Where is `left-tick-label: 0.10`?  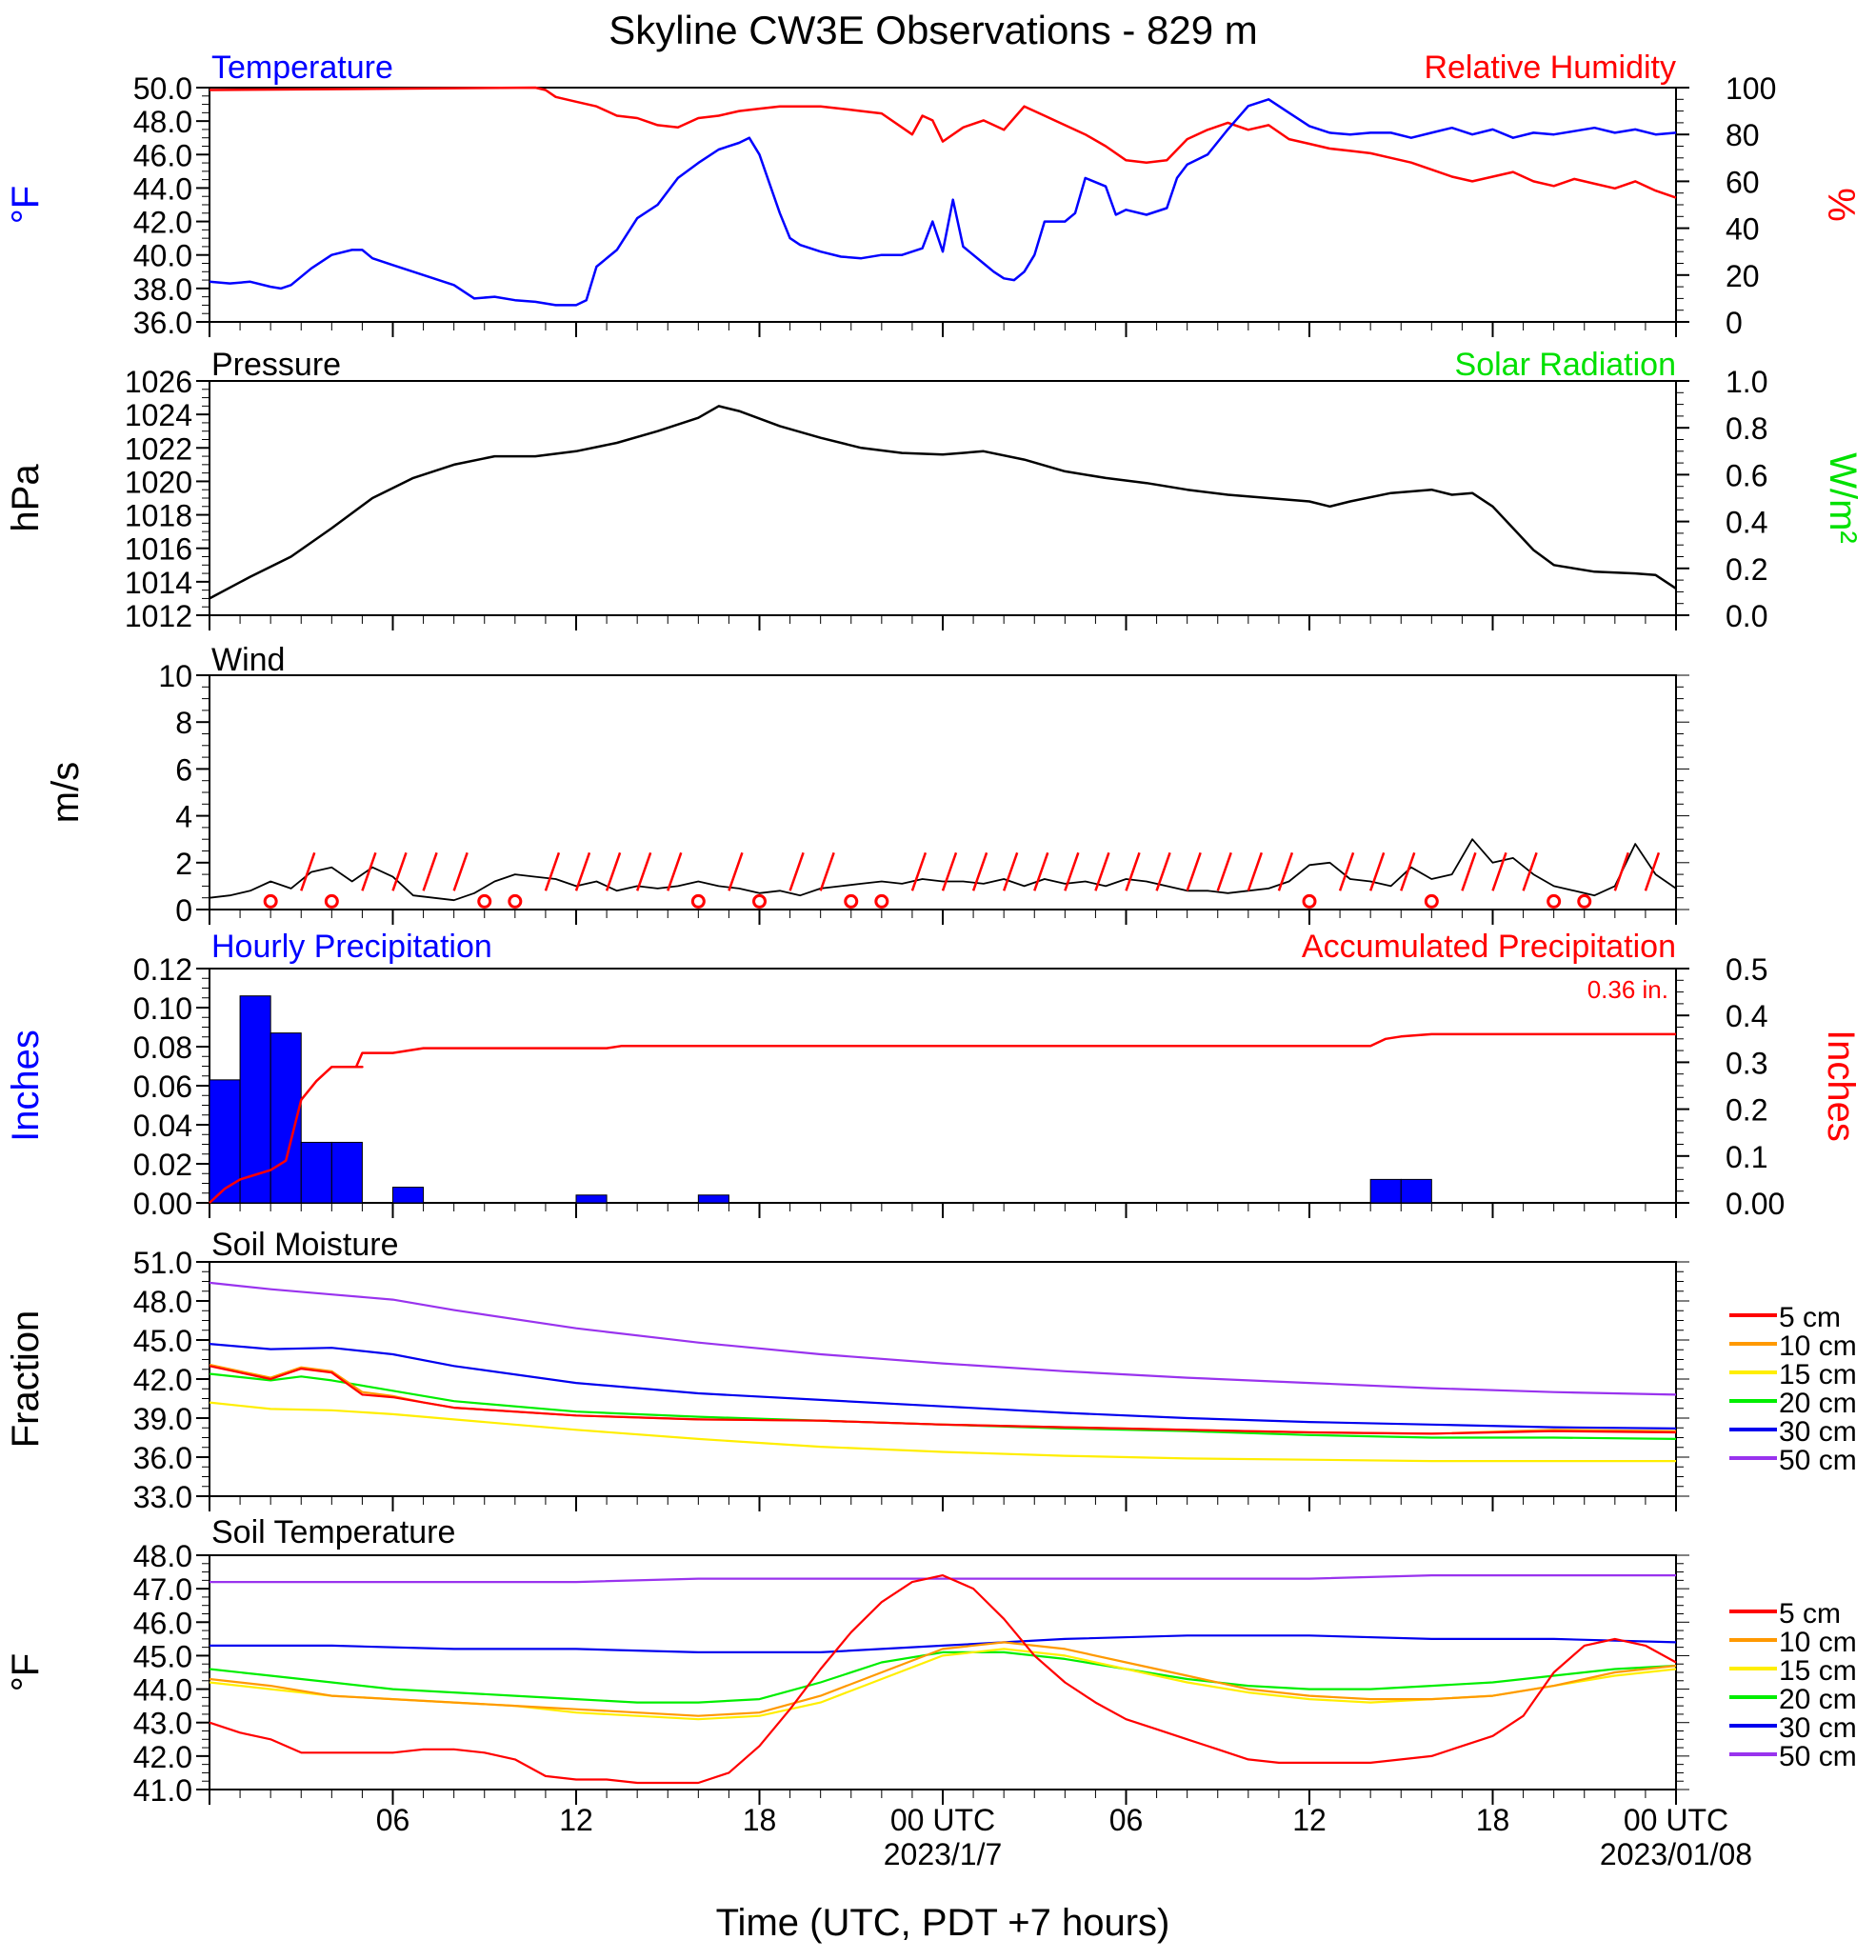
left-tick-label: 0.10 is located at coordinates (162, 1008).